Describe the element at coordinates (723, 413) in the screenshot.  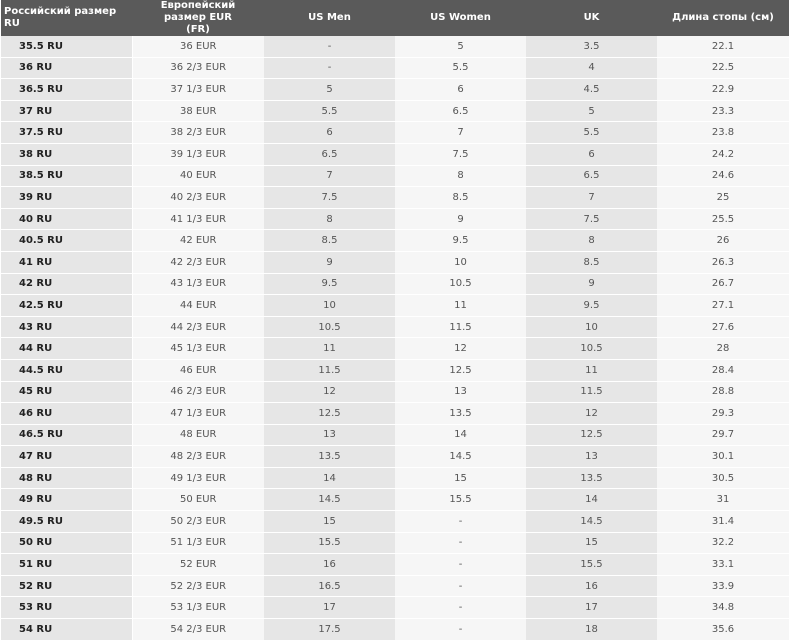
I see `cell-foot-length: 29.3` at that location.